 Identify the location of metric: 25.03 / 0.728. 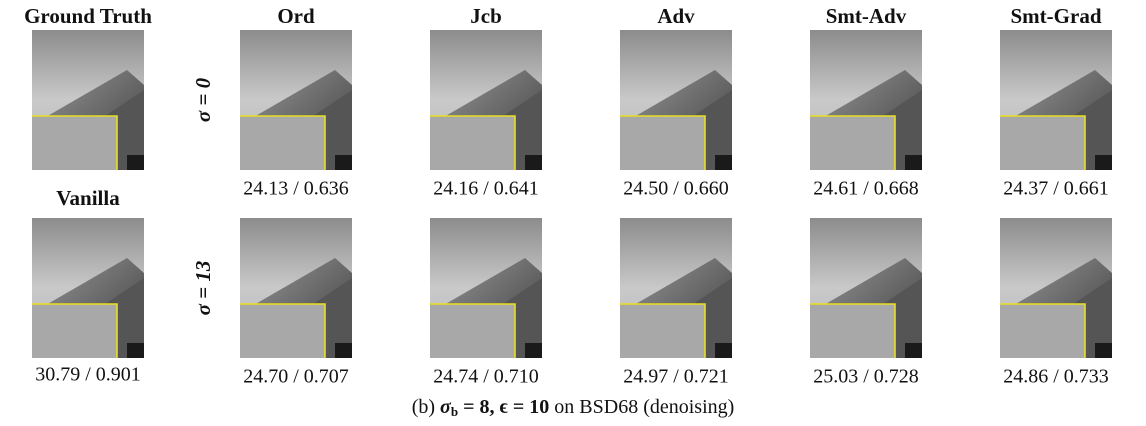
(866, 377).